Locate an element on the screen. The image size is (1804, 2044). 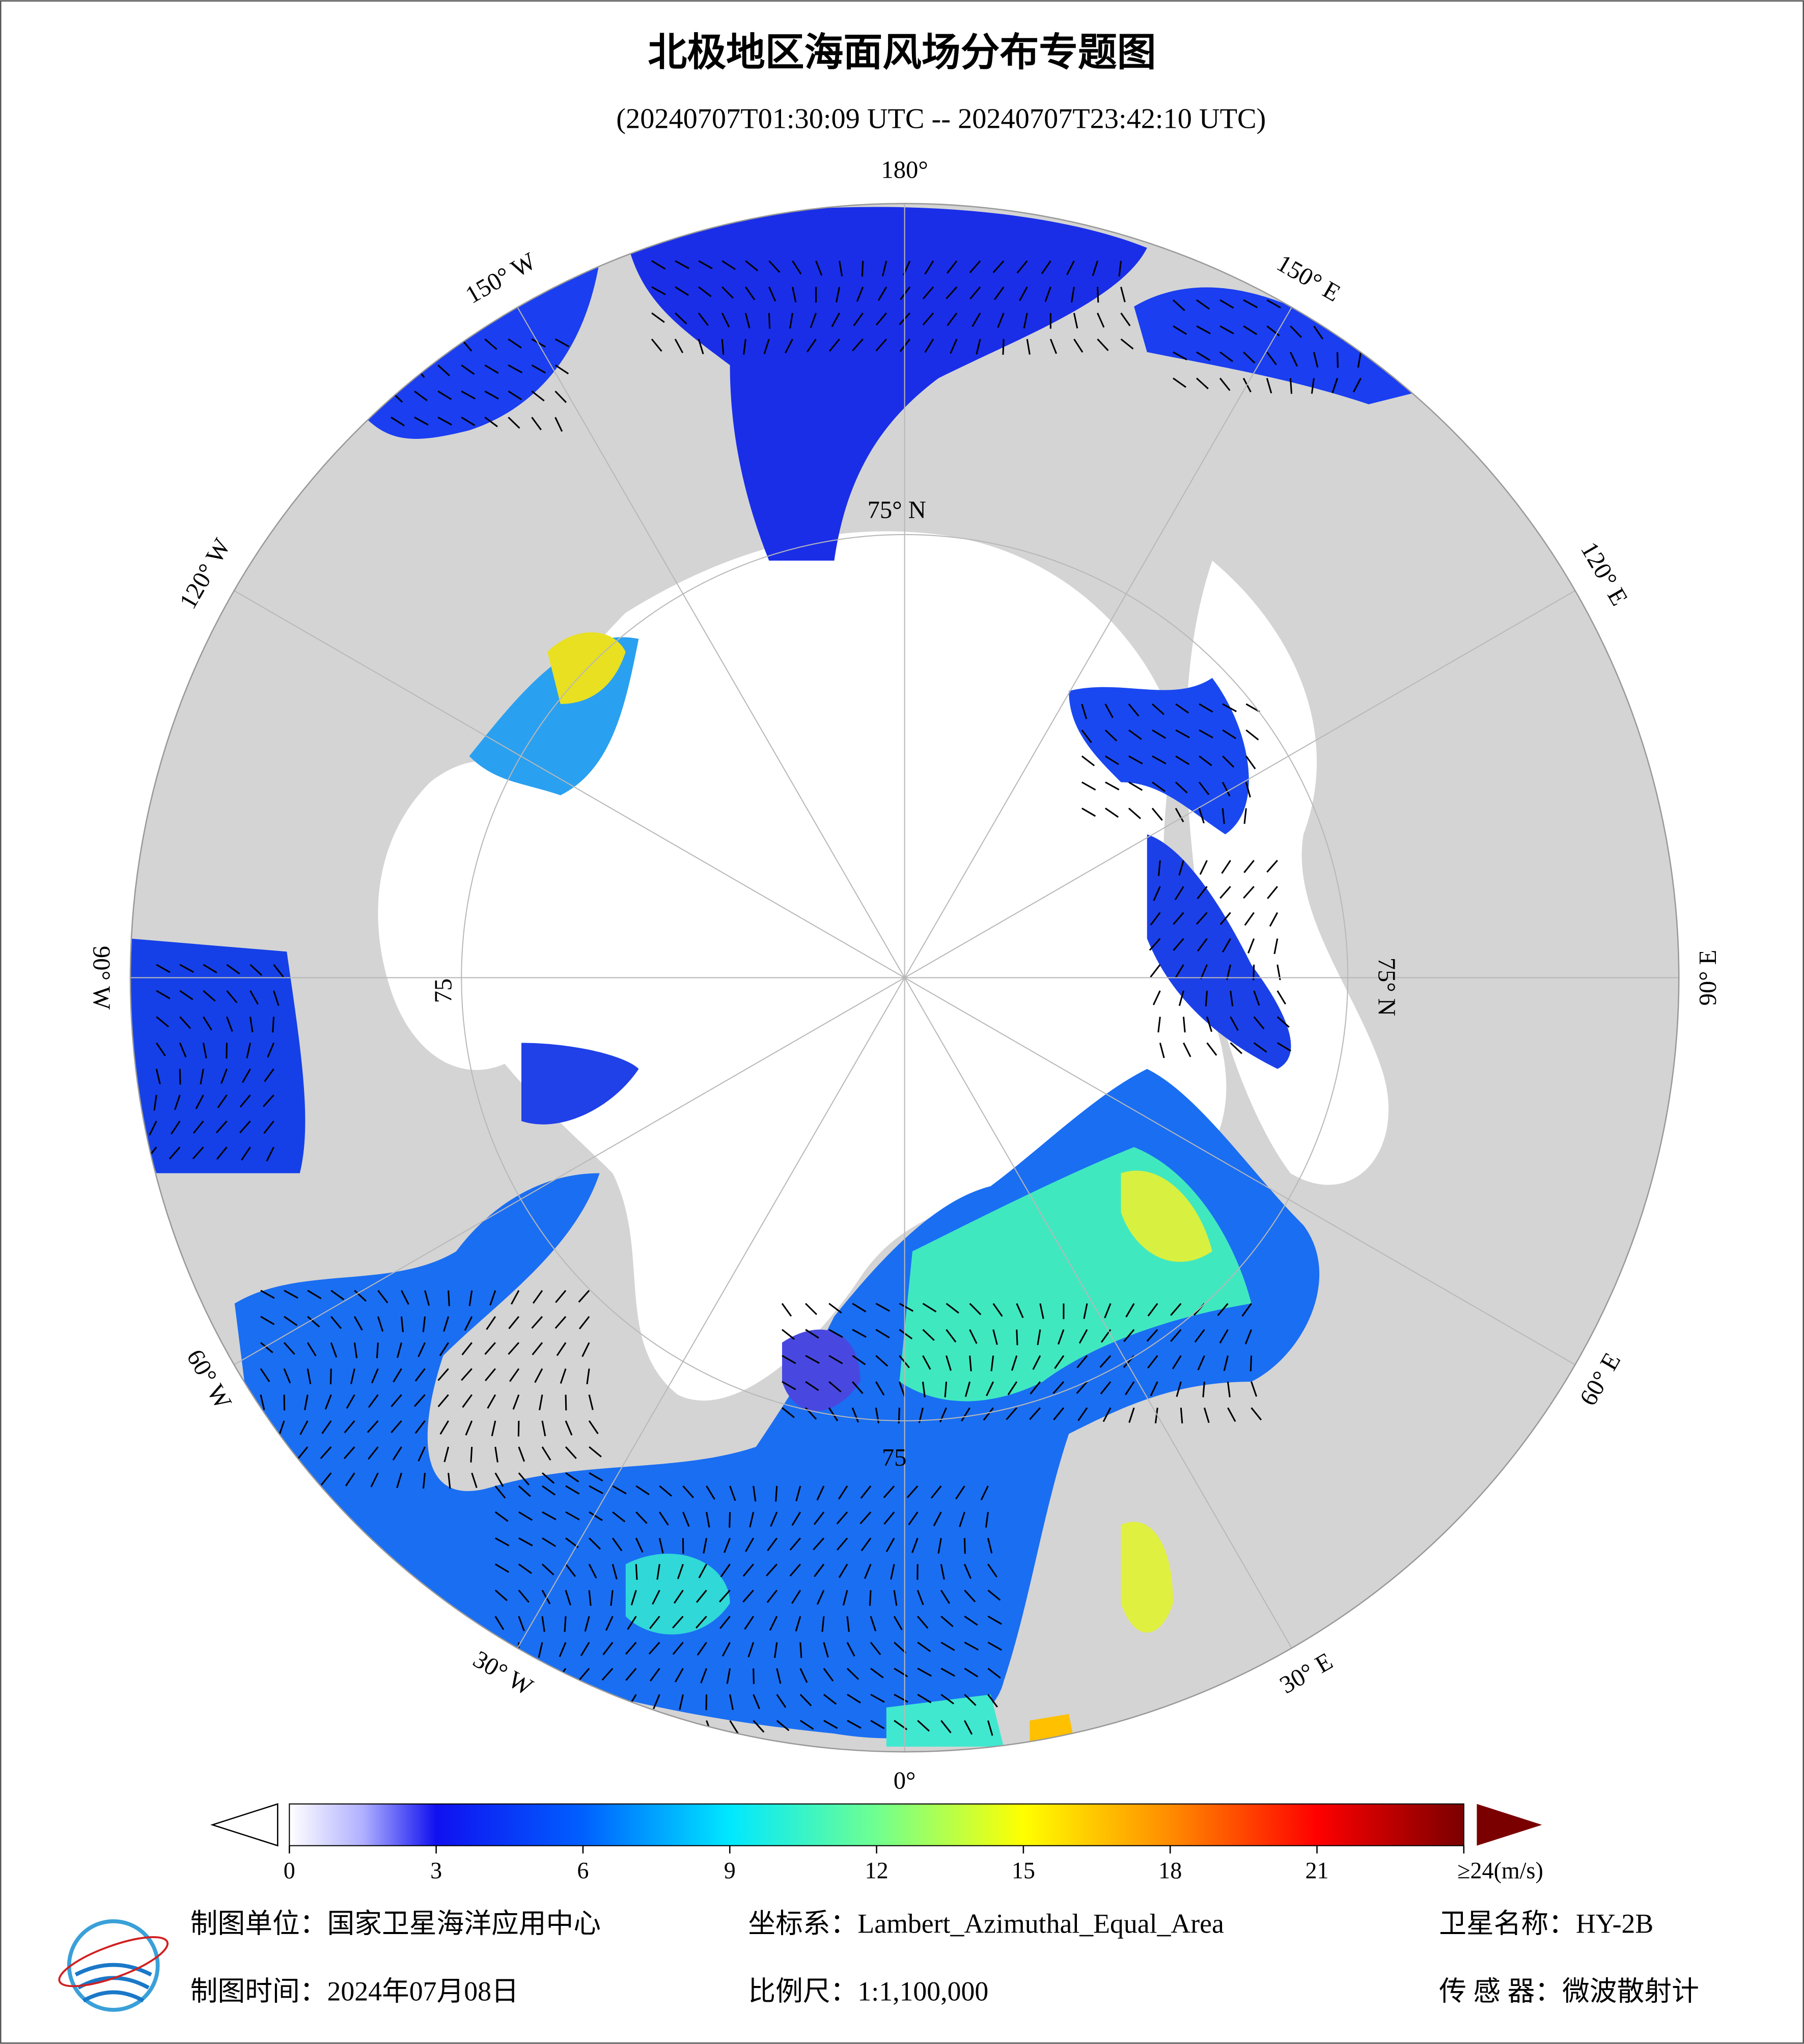
latitude-label: 75 is located at coordinates (443, 990).